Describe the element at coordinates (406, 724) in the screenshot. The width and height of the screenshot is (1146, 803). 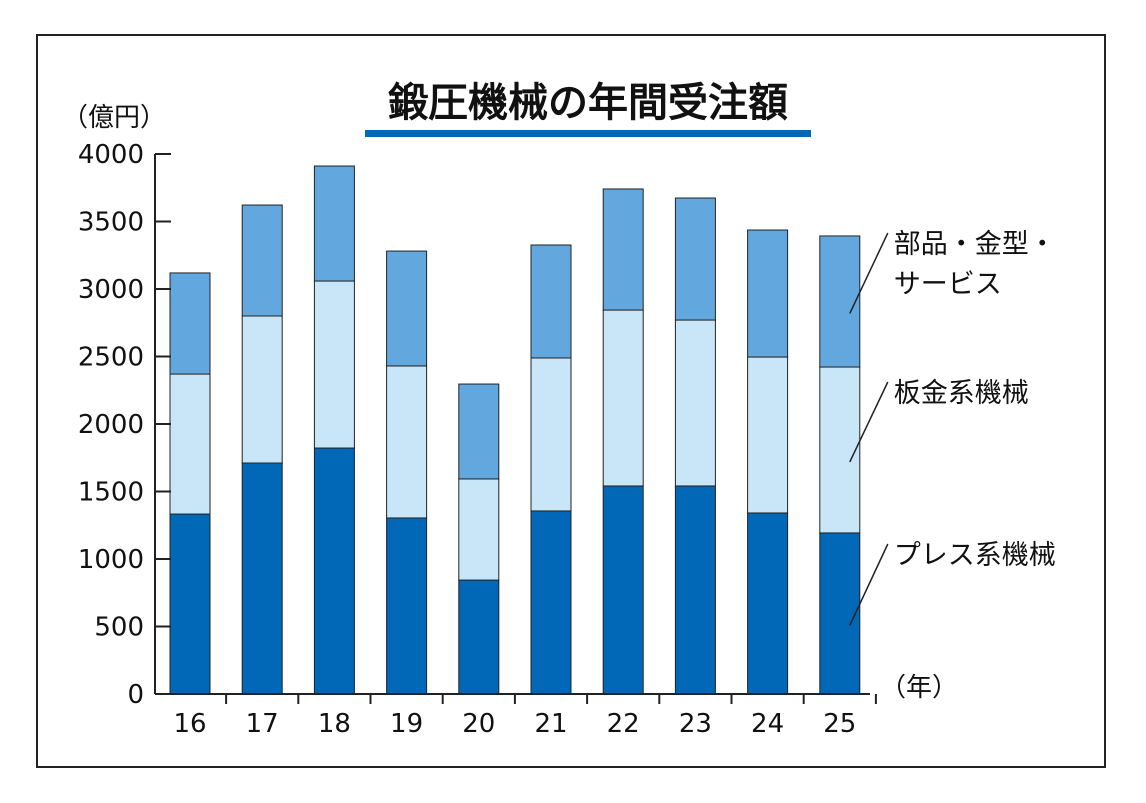
I see `x-tick-label: 19` at that location.